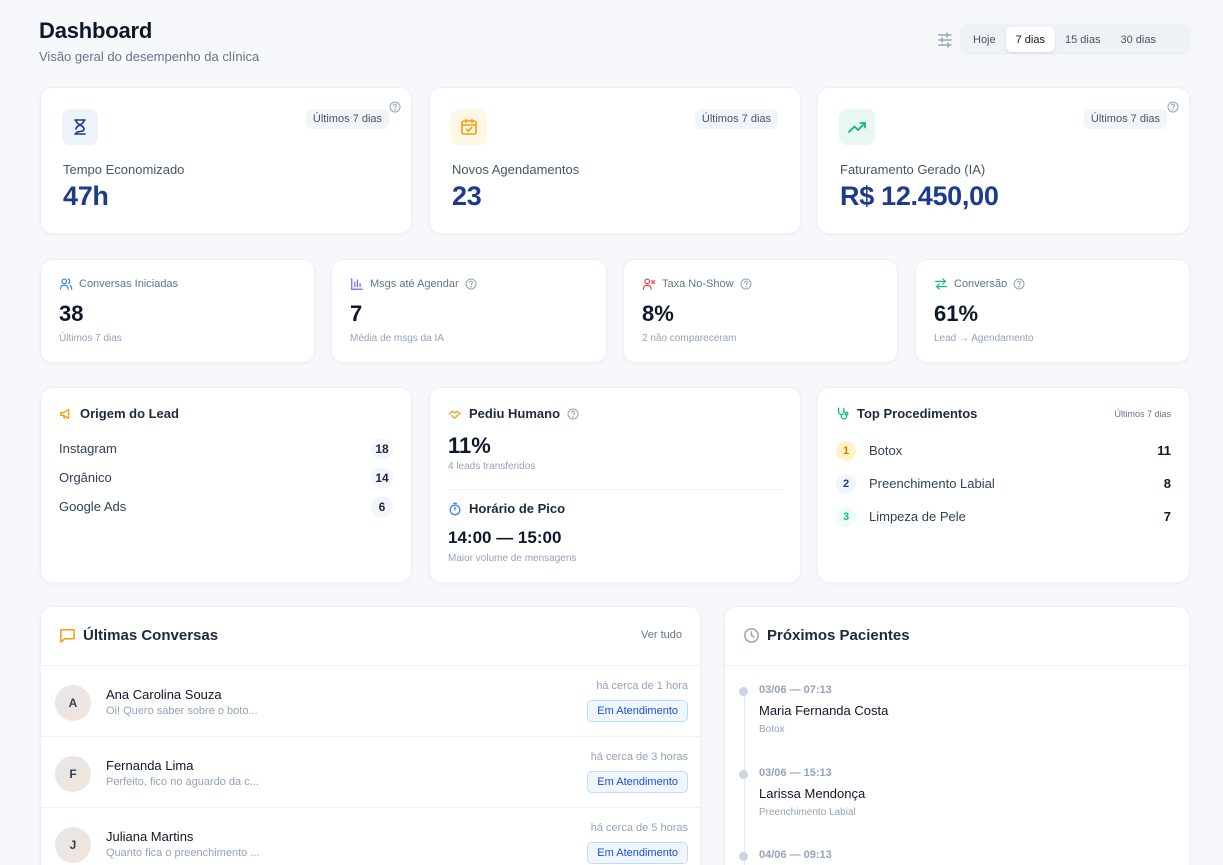 The height and width of the screenshot is (865, 1223). What do you see at coordinates (455, 508) in the screenshot?
I see `stopwatch-icon` at bounding box center [455, 508].